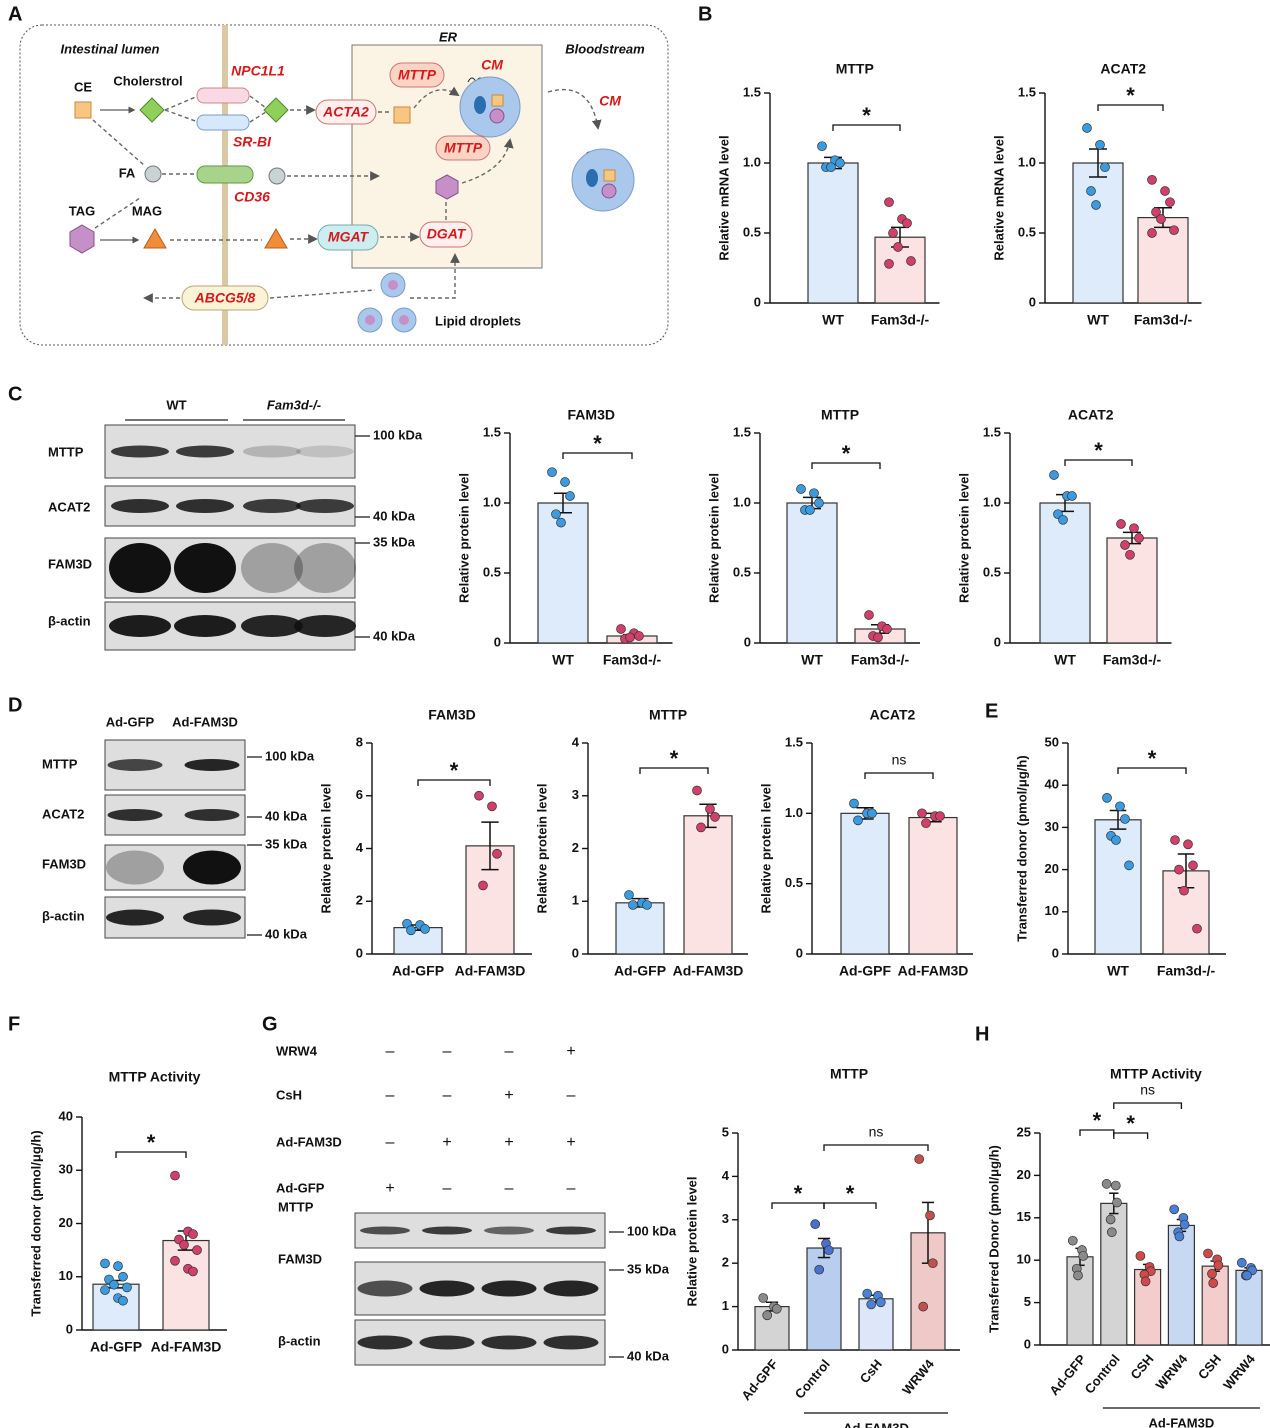  What do you see at coordinates (571, 1095) in the screenshot?
I see `treatment-sign: –` at bounding box center [571, 1095].